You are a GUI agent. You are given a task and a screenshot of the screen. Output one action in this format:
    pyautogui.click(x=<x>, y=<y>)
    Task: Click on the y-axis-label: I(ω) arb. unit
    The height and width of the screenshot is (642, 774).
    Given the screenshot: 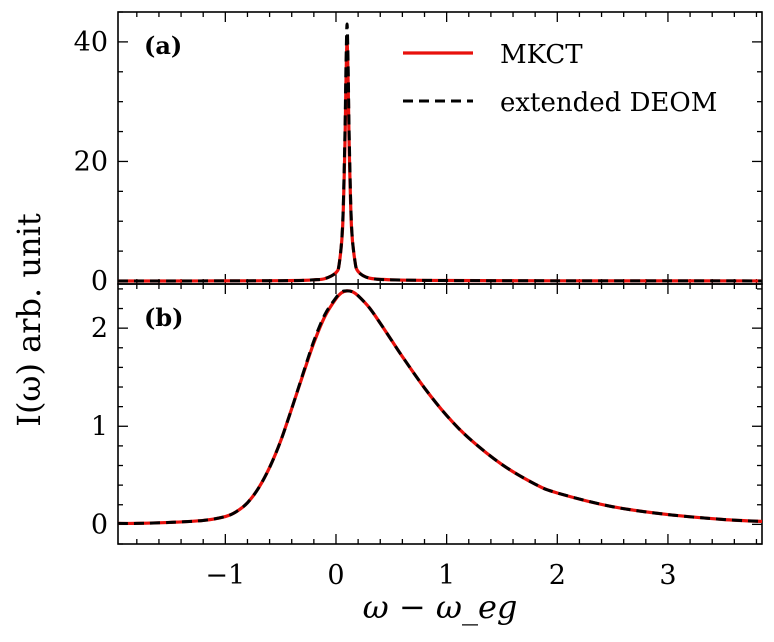 What is the action you would take?
    pyautogui.click(x=29, y=320)
    